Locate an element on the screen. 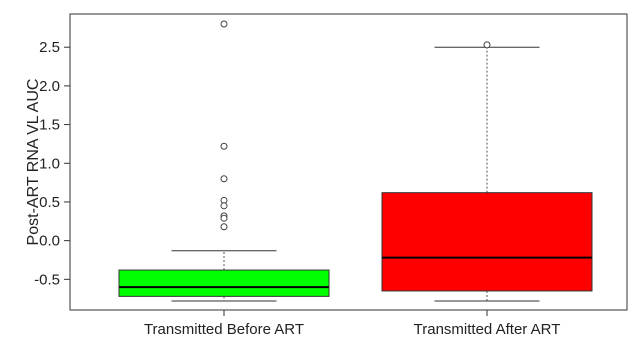 The height and width of the screenshot is (340, 641). y-tick-label: 1.0 is located at coordinates (49, 163).